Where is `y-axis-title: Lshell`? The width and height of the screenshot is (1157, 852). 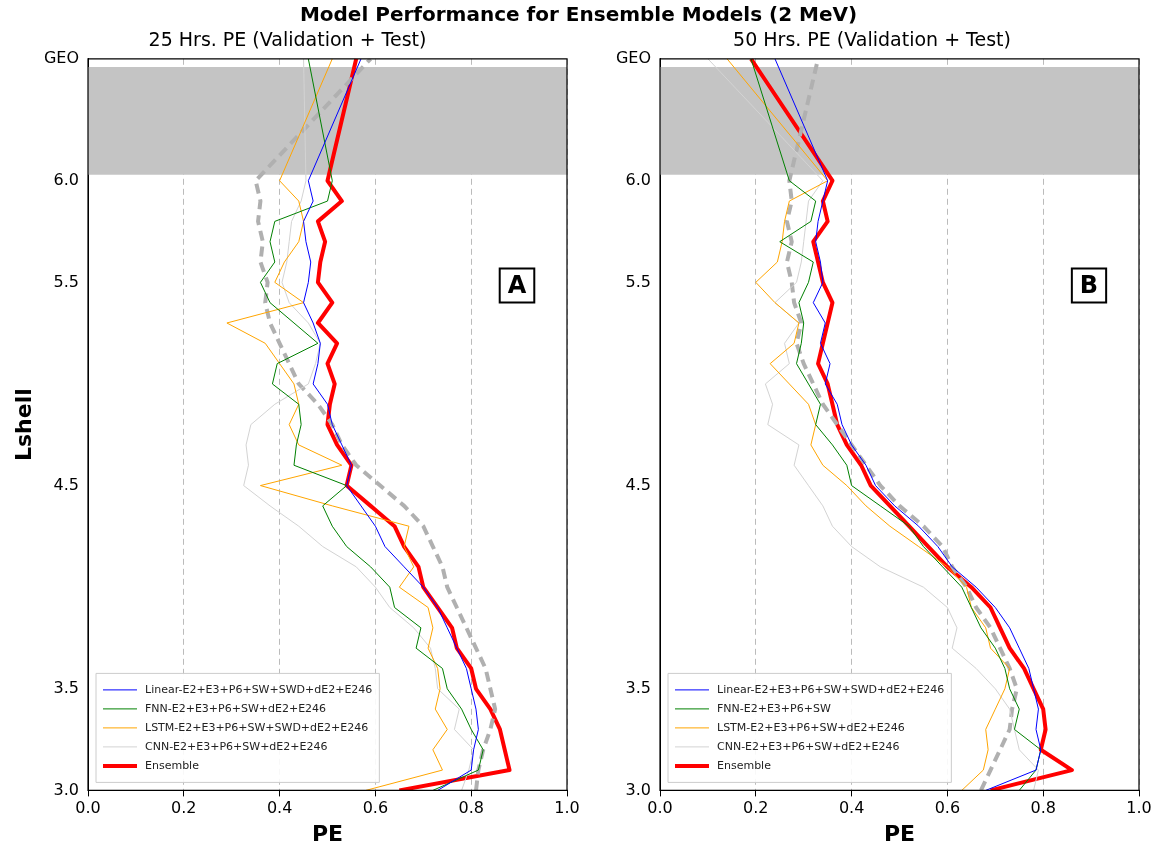
y-axis-title: Lshell is located at coordinates (23, 424).